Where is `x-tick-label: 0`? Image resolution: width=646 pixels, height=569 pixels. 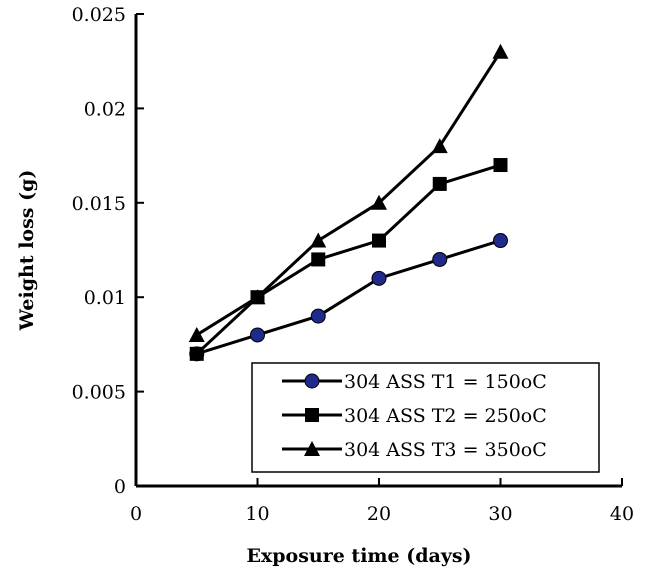
x-tick-label: 0 is located at coordinates (136, 514).